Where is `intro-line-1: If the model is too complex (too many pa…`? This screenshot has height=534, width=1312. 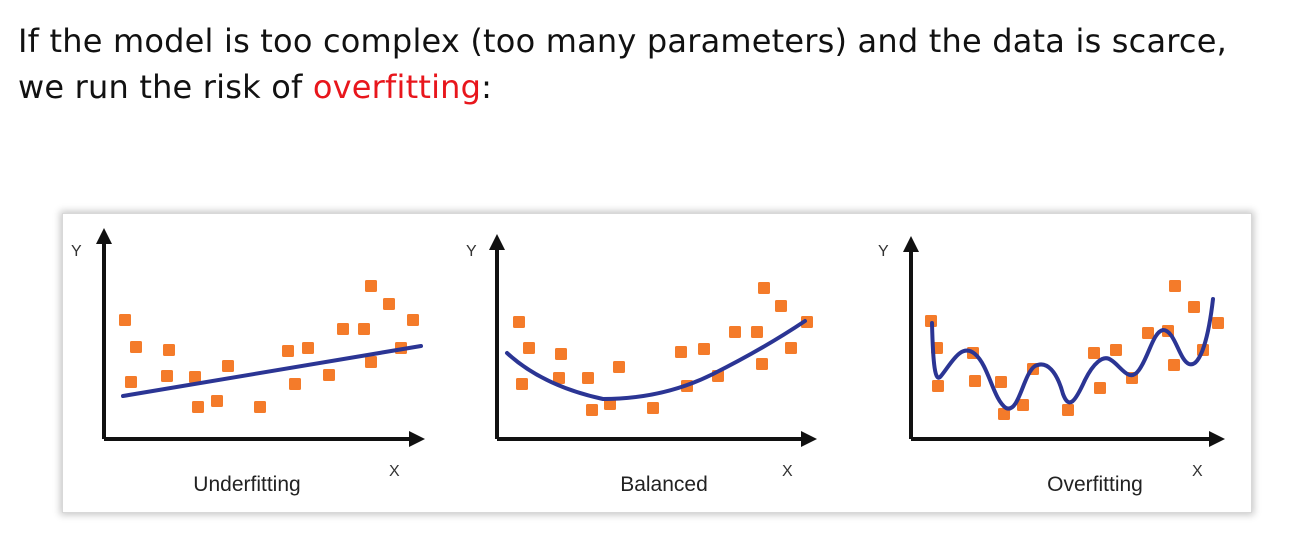
intro-line-1: If the model is too complex (too many pa… is located at coordinates (622, 41).